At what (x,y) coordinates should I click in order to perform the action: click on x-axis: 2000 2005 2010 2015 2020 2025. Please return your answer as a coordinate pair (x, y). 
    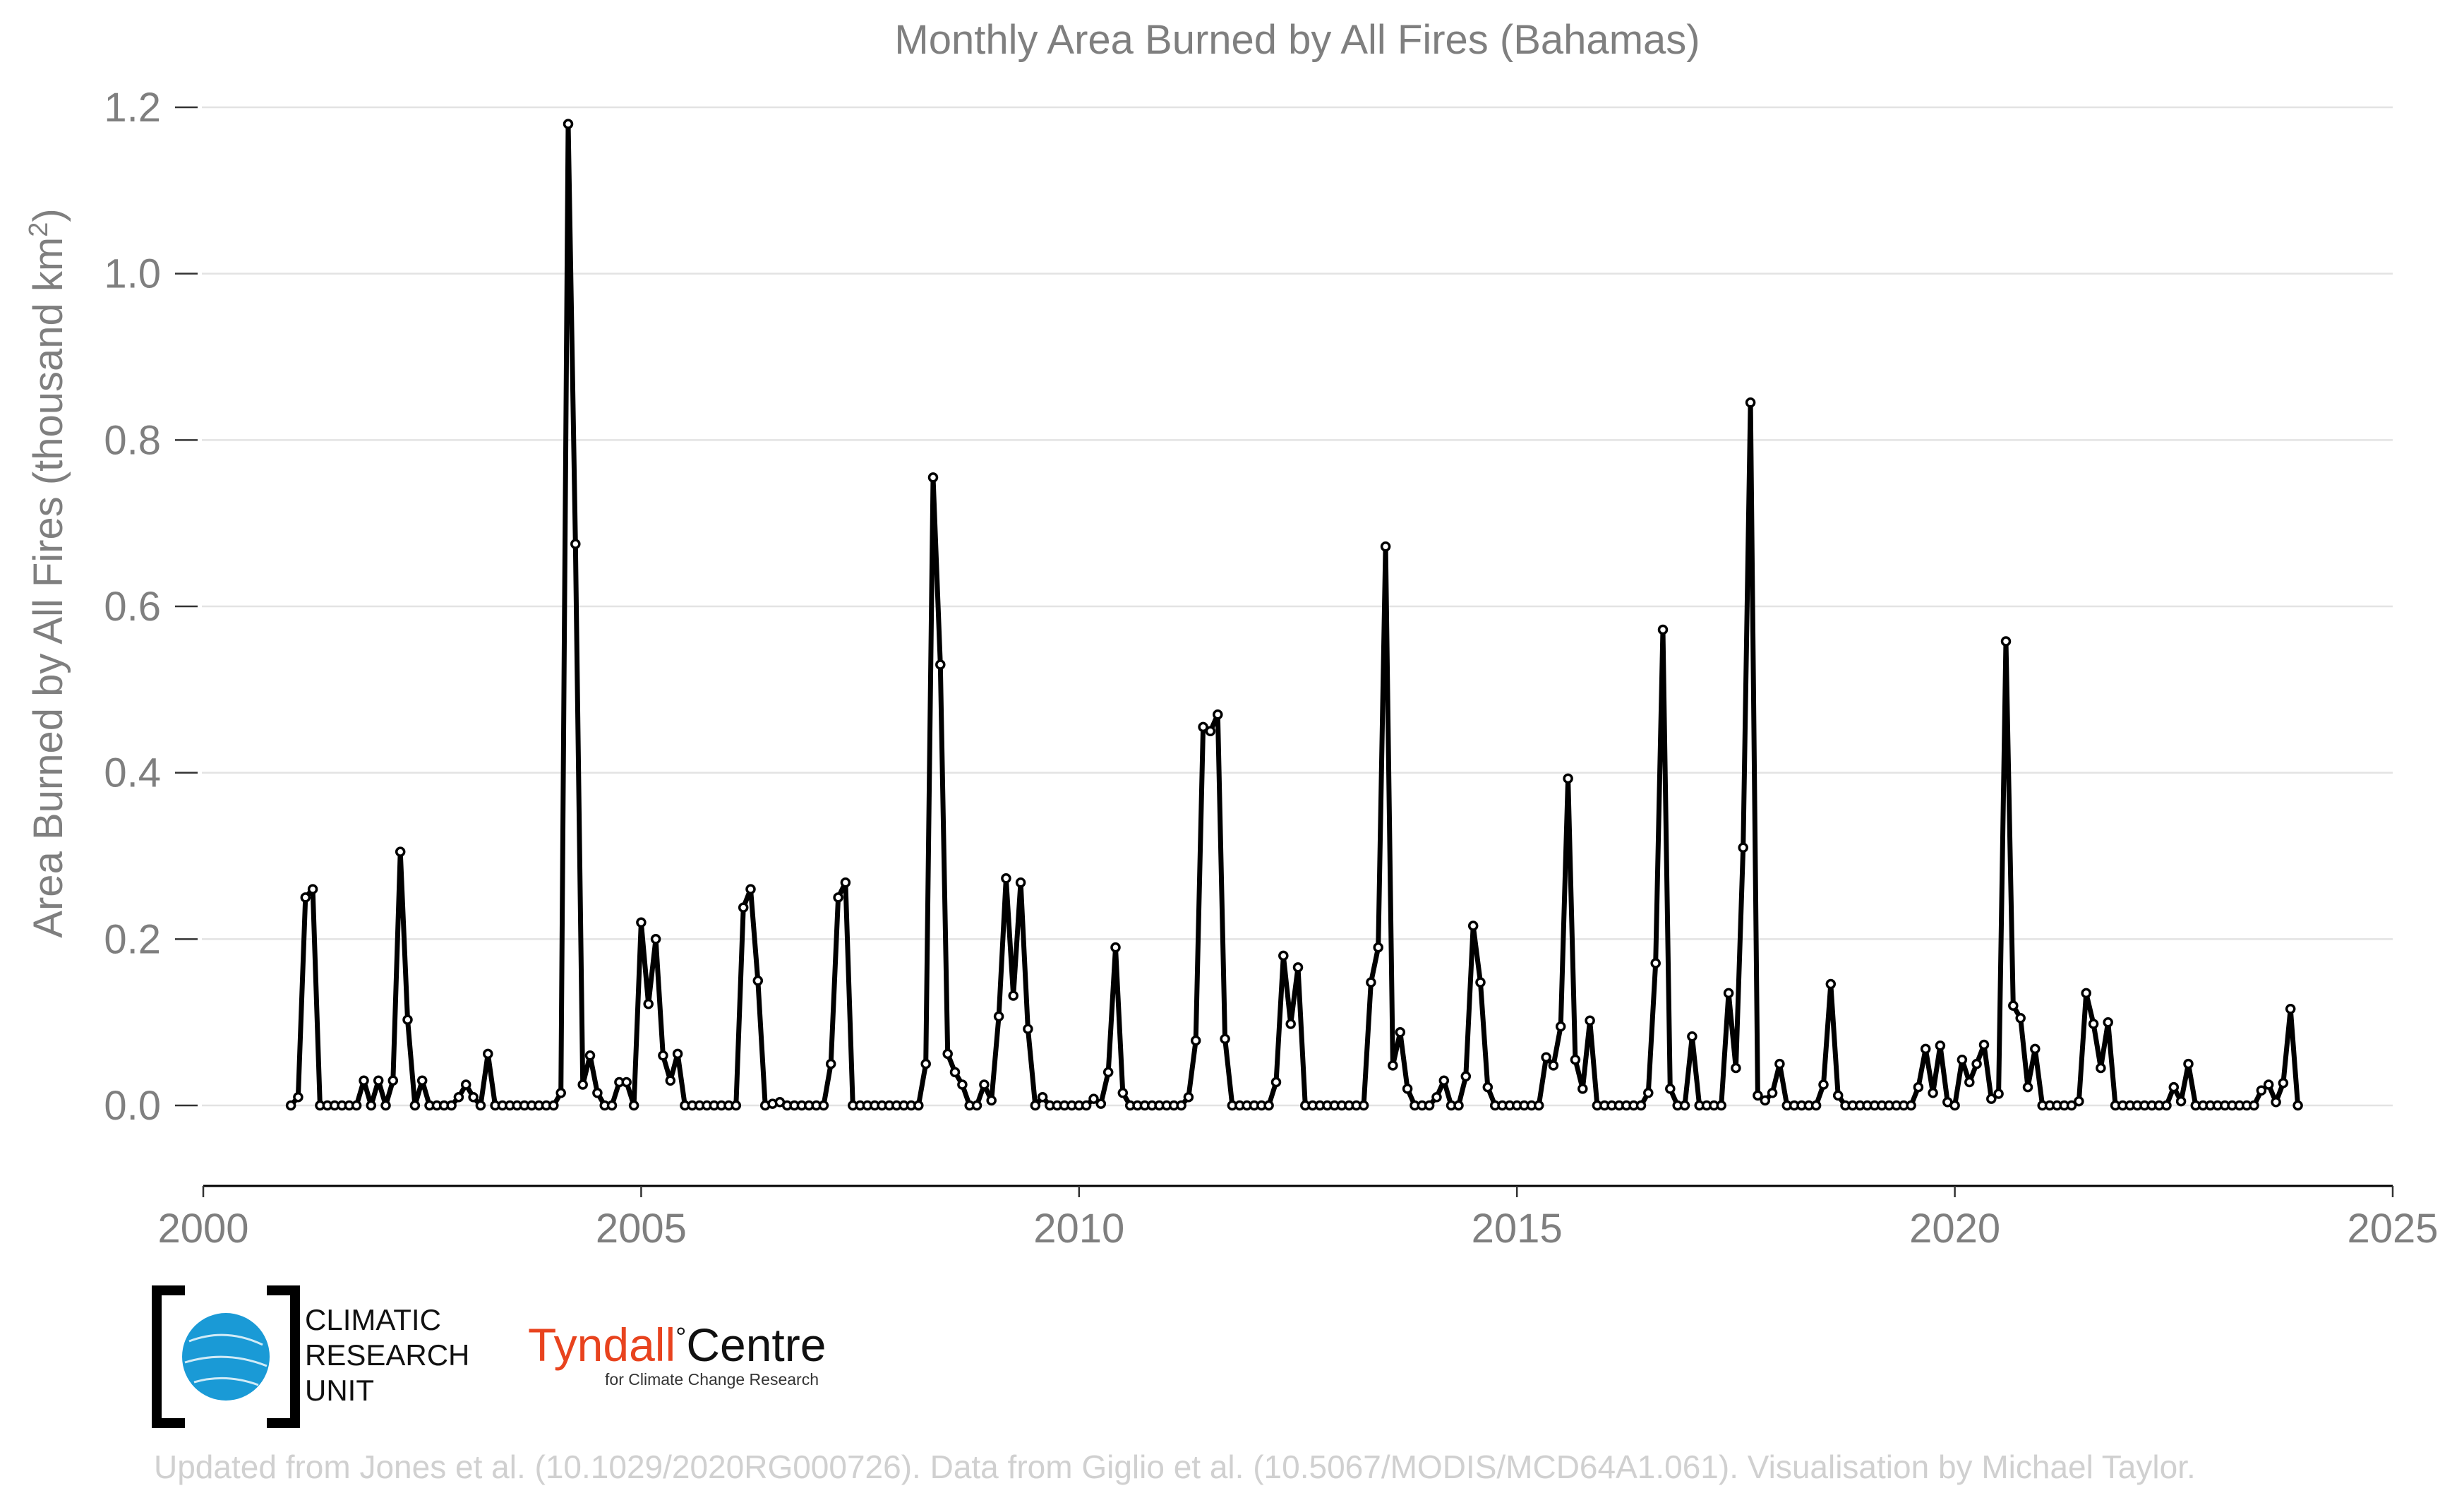
    Looking at the image, I should click on (1298, 1218).